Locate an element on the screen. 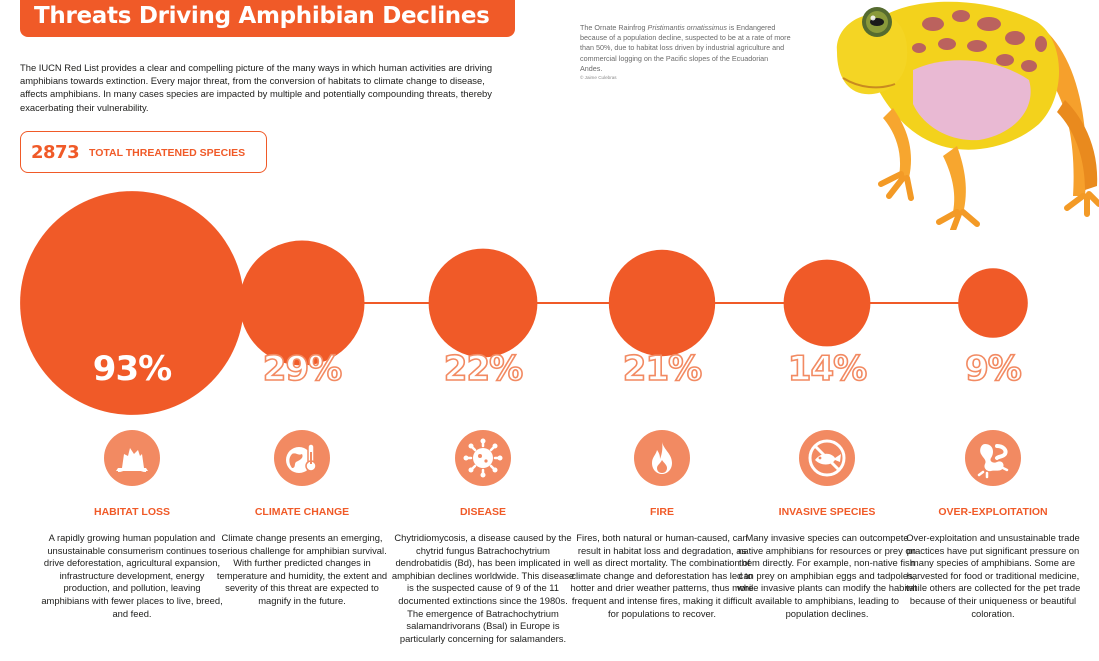 This screenshot has width=1099, height=661. category-name: FIRE is located at coordinates (662, 512).